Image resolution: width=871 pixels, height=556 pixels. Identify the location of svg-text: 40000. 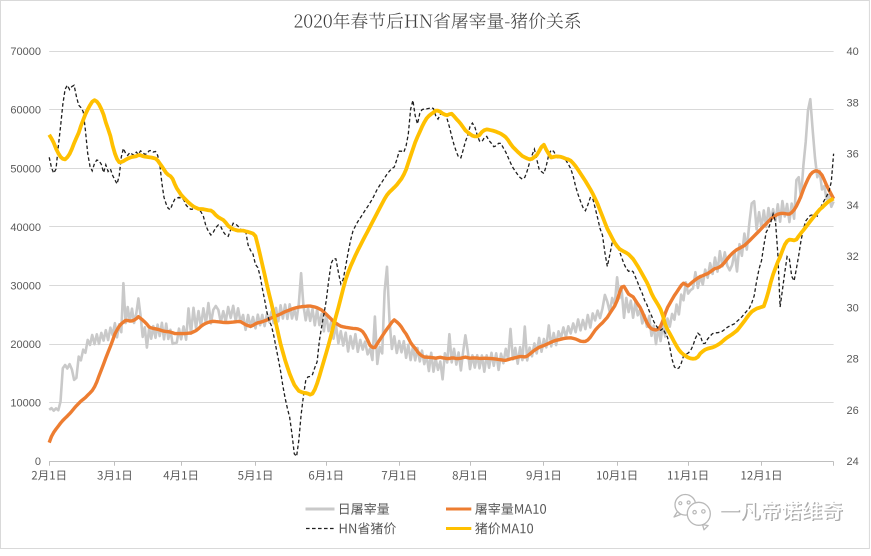
(25, 228).